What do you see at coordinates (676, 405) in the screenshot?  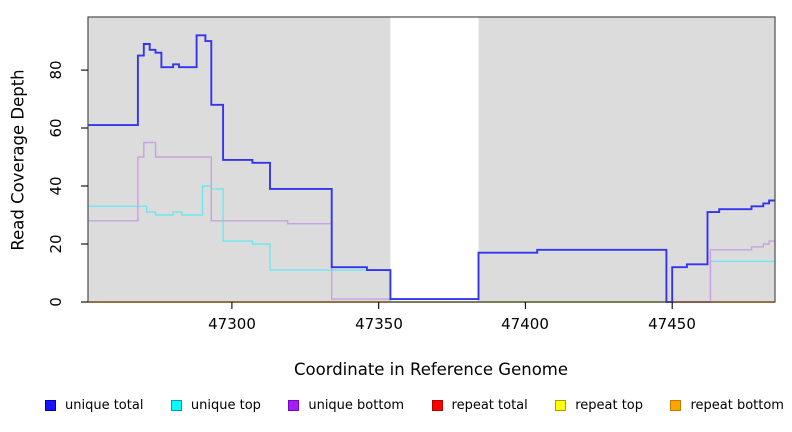 I see `repeat-bottom-swatch-icon` at bounding box center [676, 405].